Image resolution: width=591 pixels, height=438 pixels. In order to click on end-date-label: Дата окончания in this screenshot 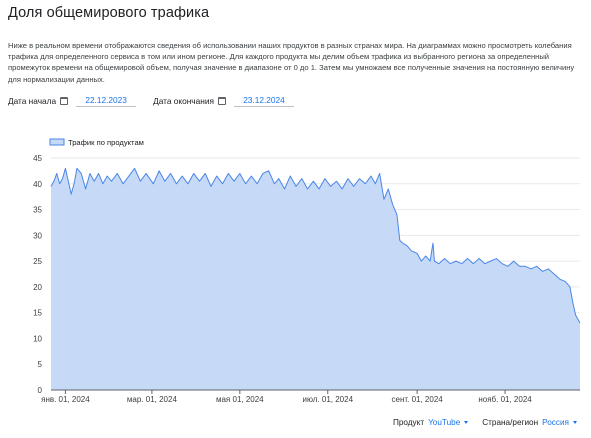, I will do `click(183, 101)`.